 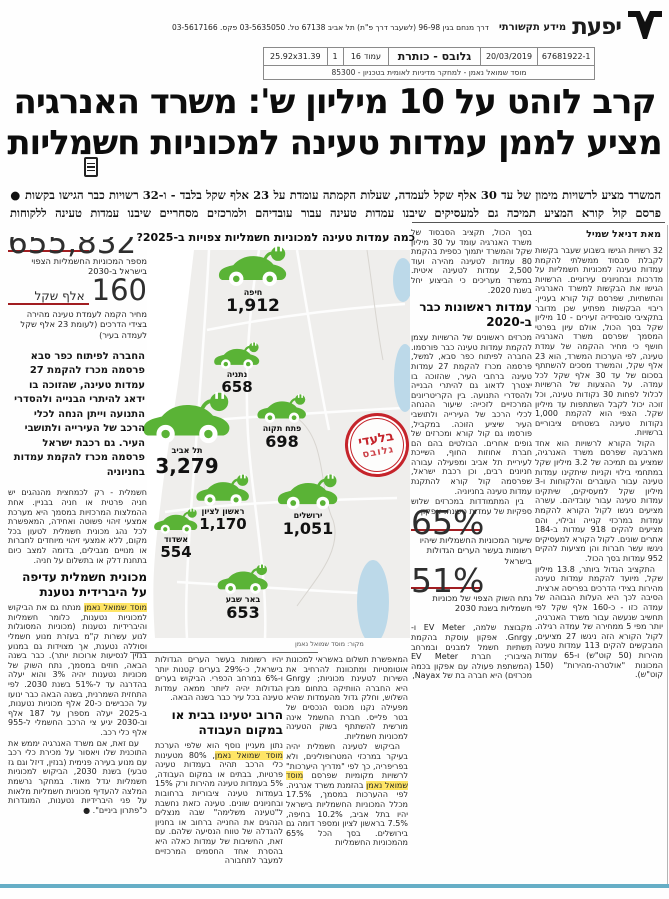 I want to click on city-marker-ashdod: אשדוד 554, so click(x=176, y=534).